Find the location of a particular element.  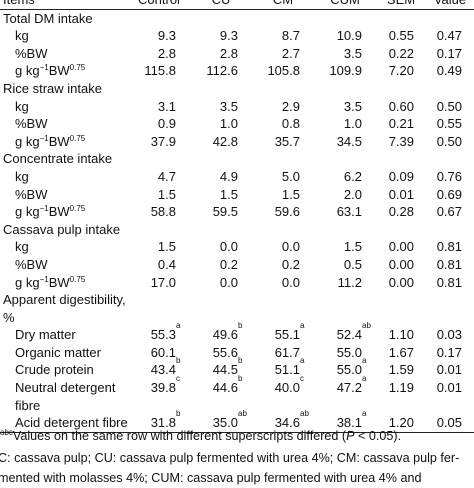

value: 0.69 is located at coordinates (449, 194).